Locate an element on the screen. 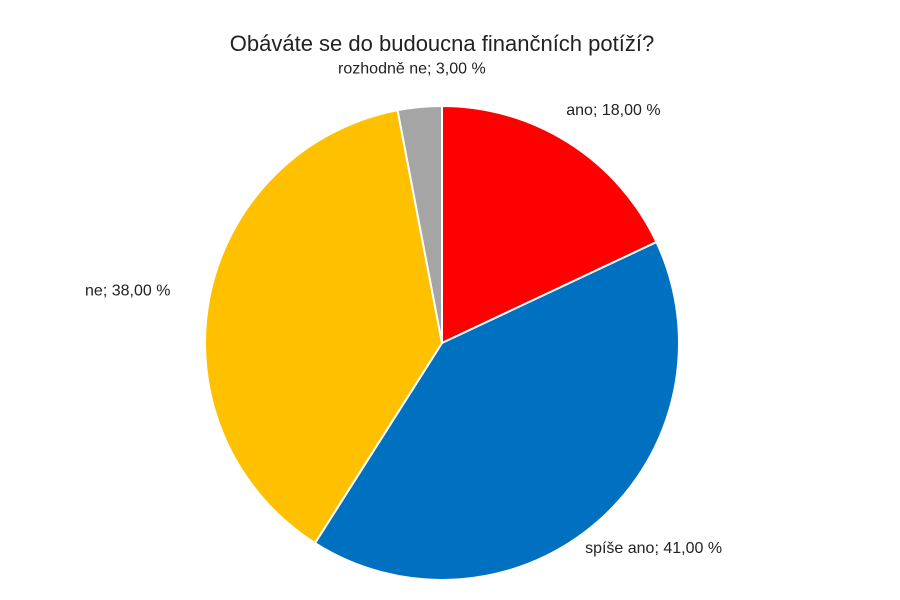 The image size is (900, 600). category-label: rozhodně ne is located at coordinates (382, 69).